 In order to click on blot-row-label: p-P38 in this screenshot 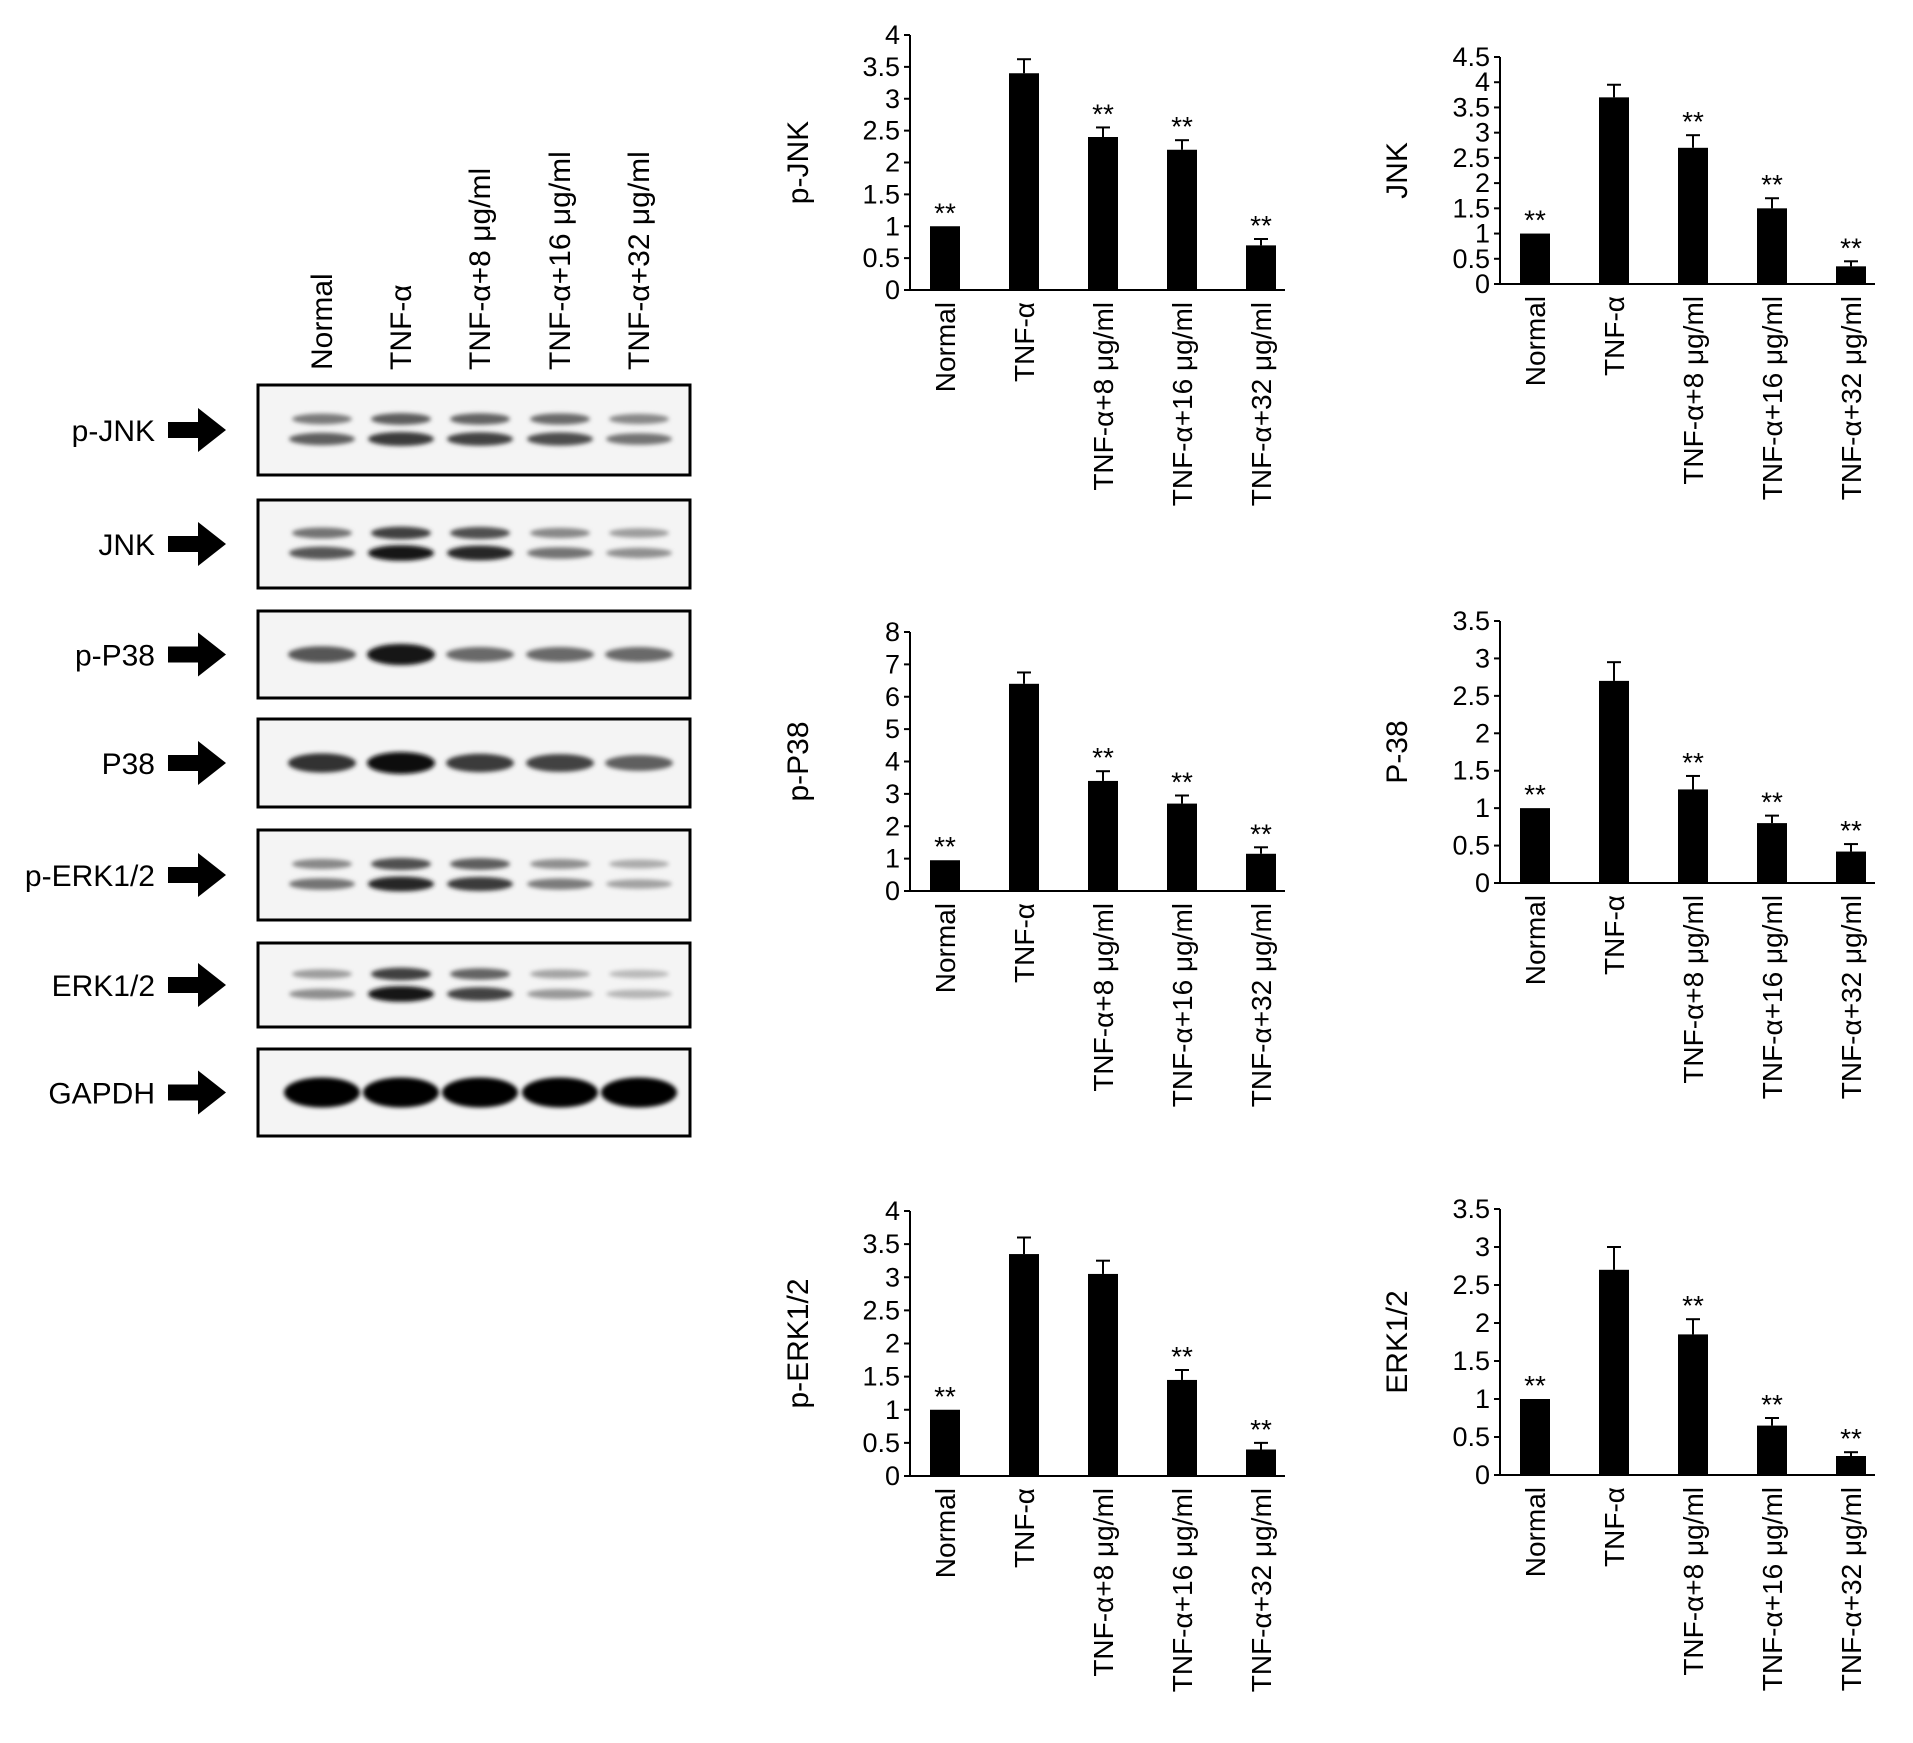, I will do `click(115, 656)`.